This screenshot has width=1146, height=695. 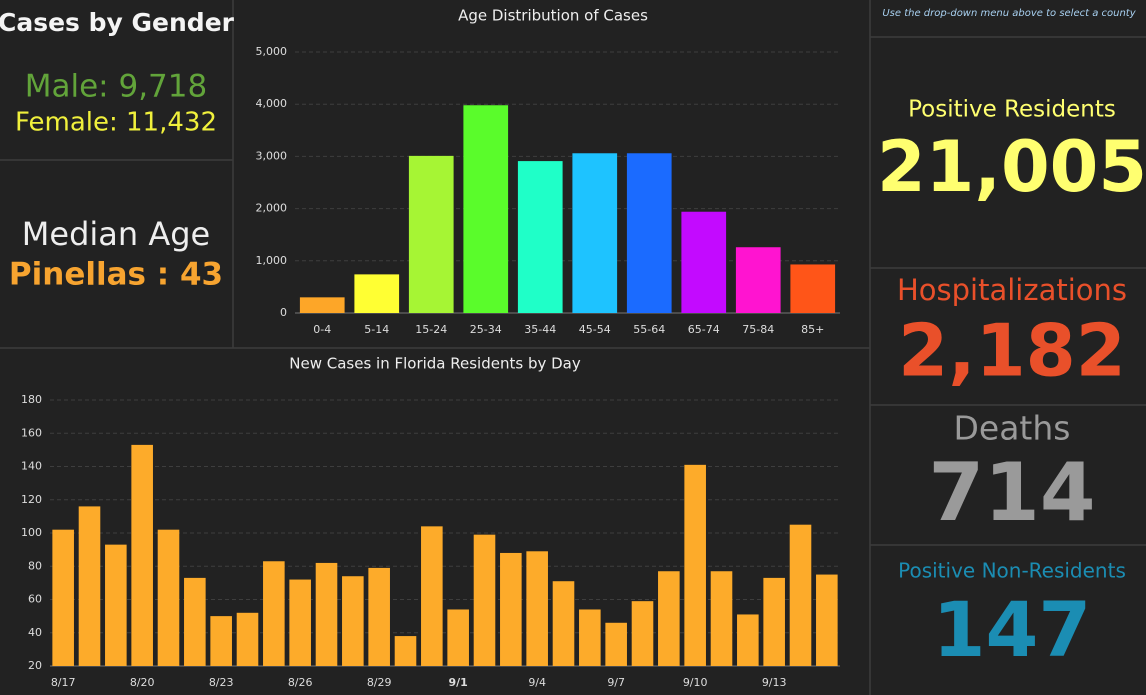 I want to click on x-tick-label: 65-74, so click(x=704, y=329).